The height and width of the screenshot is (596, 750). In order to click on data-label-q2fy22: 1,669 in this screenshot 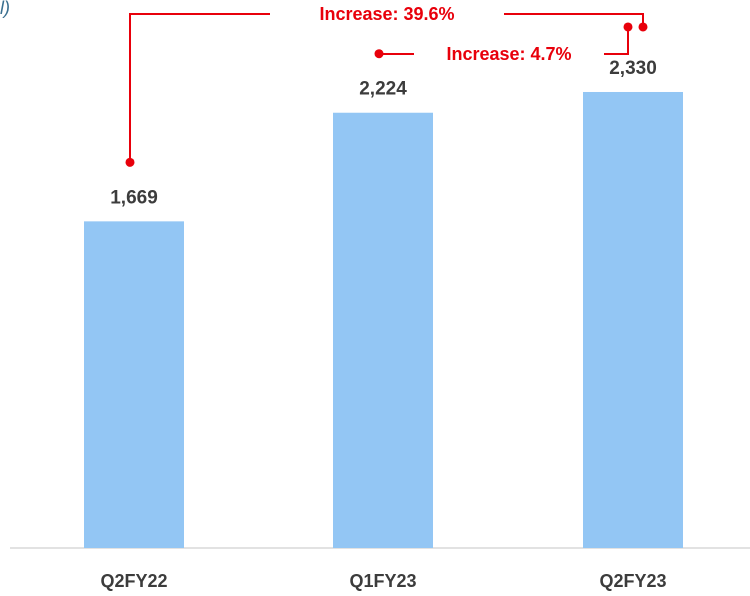, I will do `click(134, 197)`.